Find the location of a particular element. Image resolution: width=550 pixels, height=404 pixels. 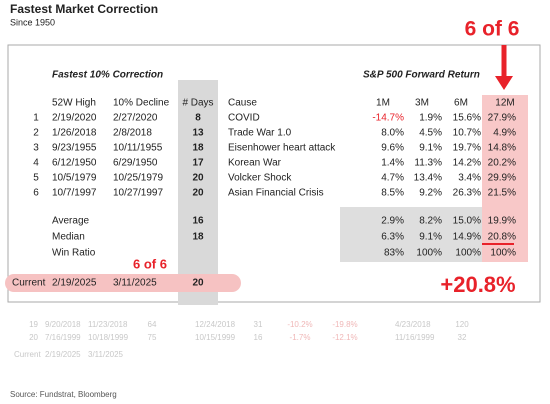

ghost-cell: 9/20/2018 is located at coordinates (63, 324).